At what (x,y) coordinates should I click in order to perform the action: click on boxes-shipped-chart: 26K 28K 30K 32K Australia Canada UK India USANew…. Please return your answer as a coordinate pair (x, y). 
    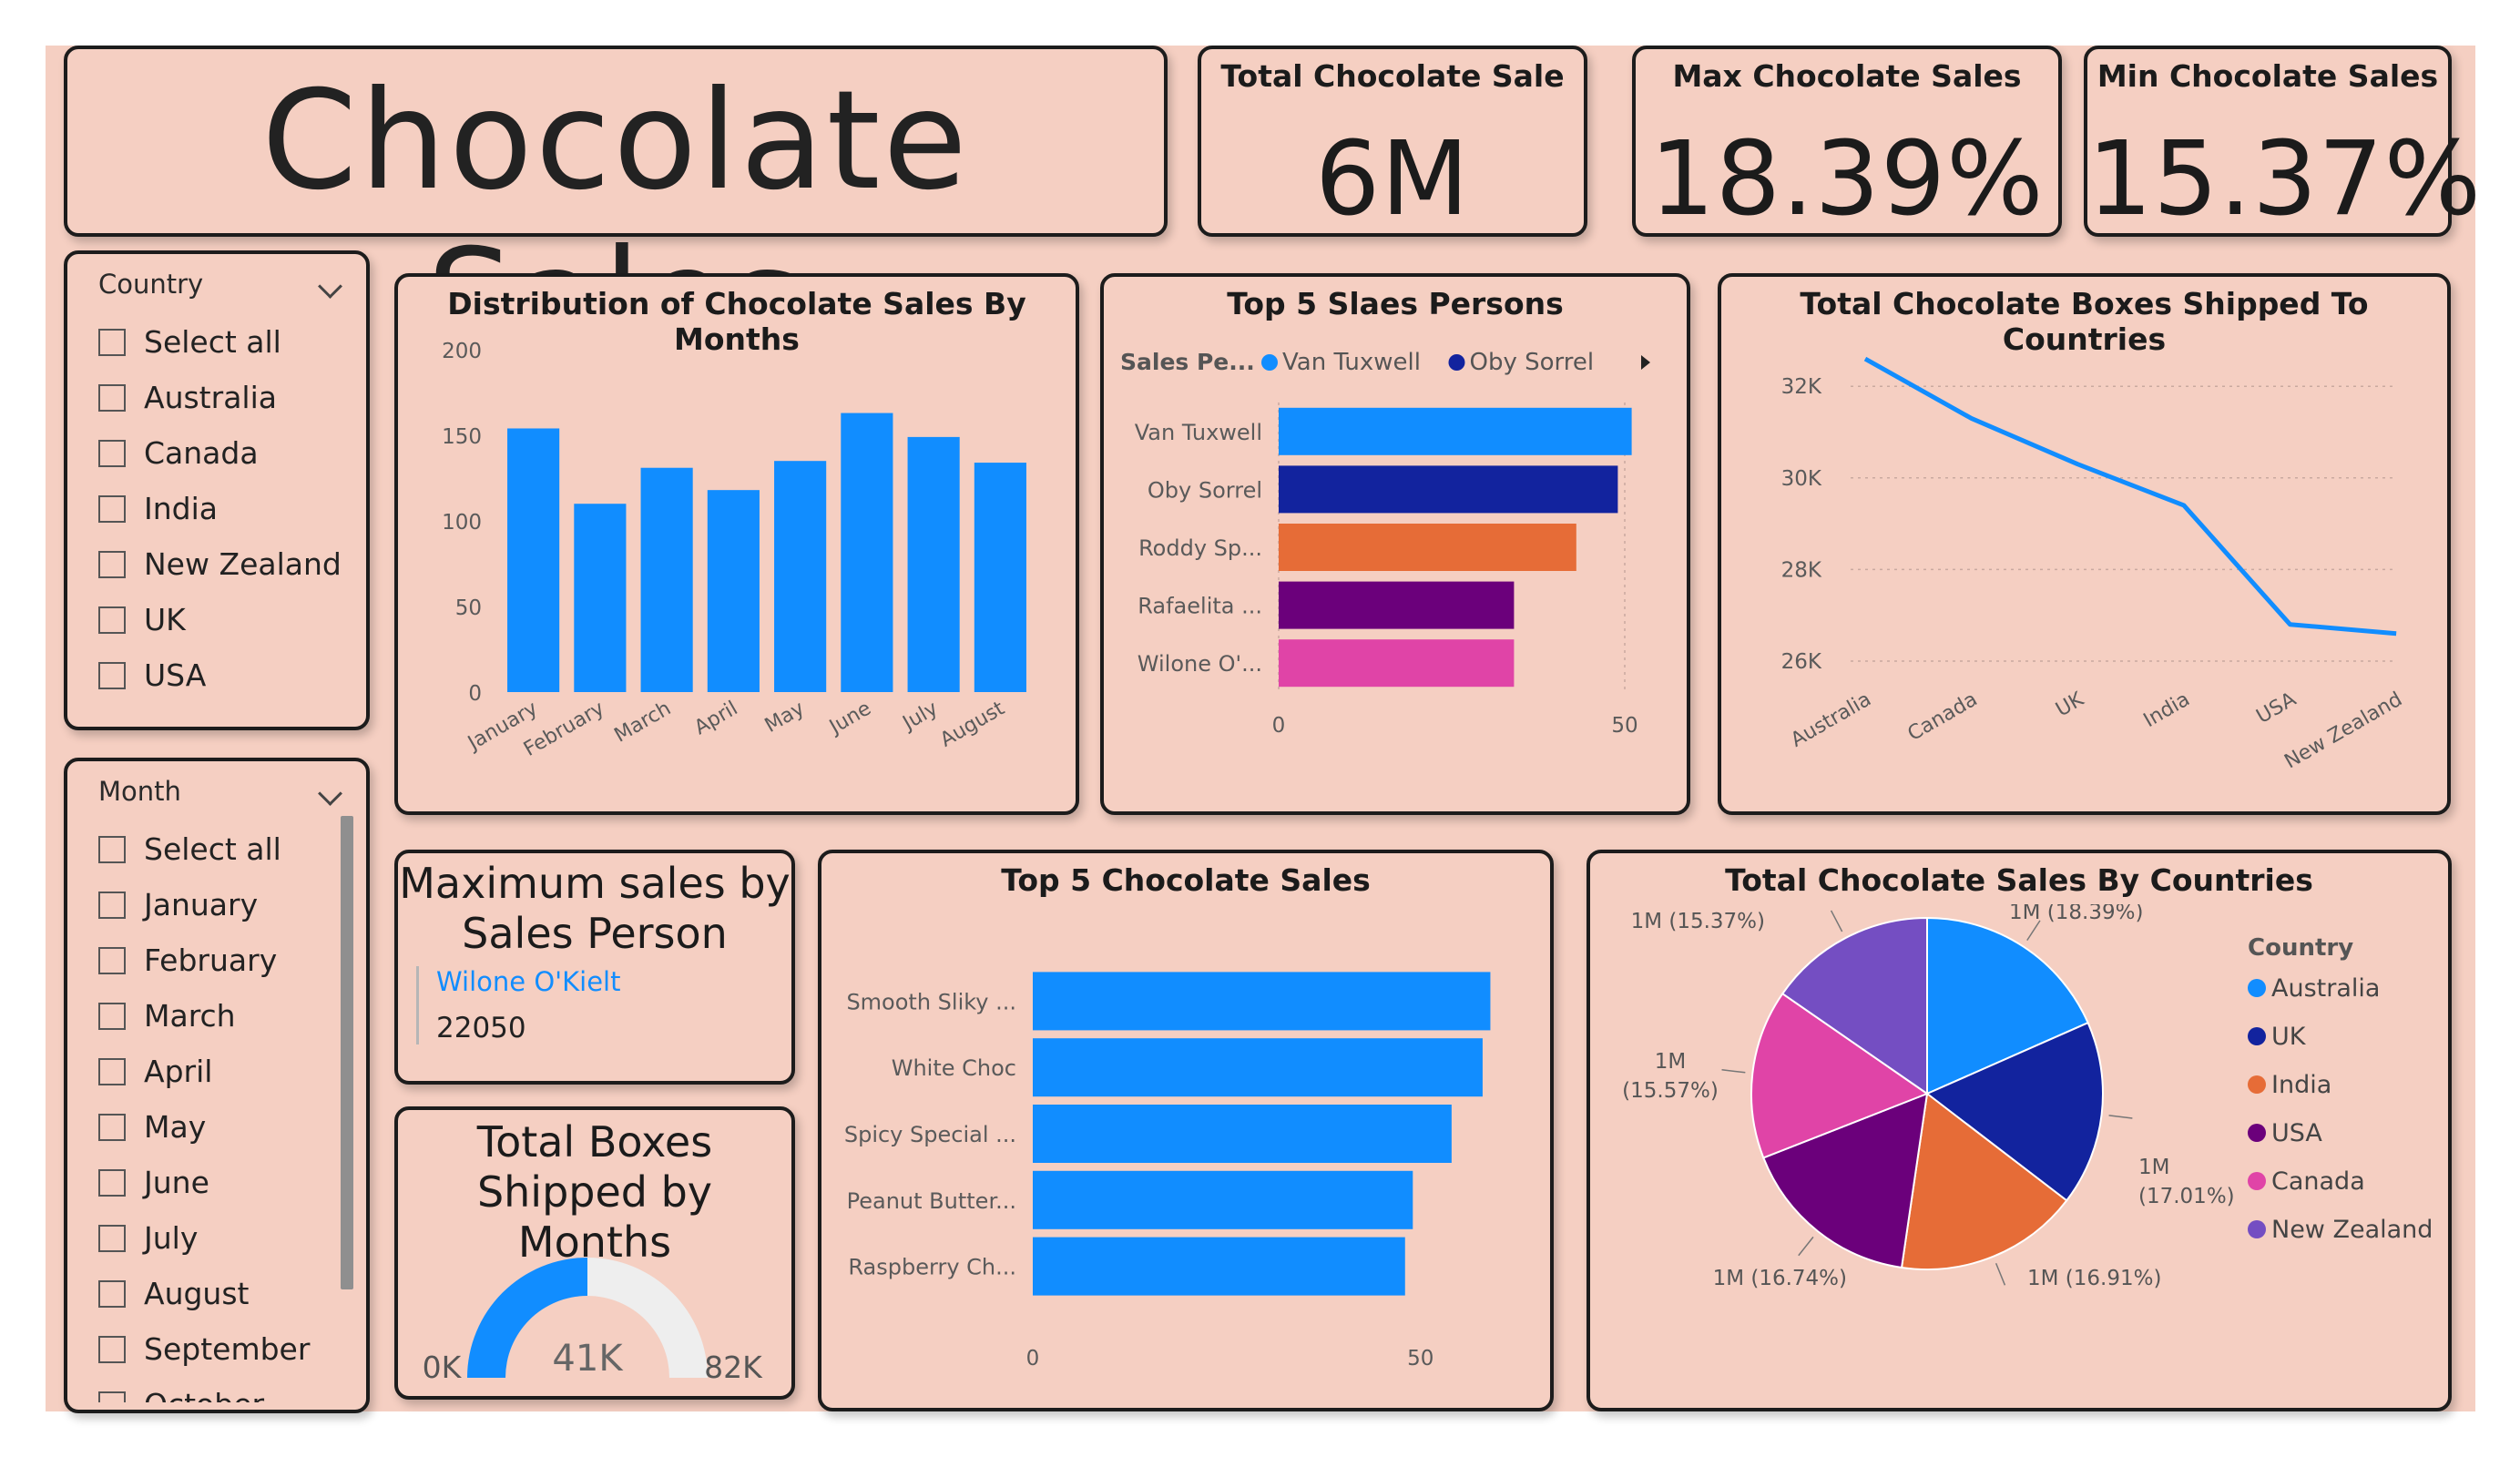
    Looking at the image, I should click on (2084, 569).